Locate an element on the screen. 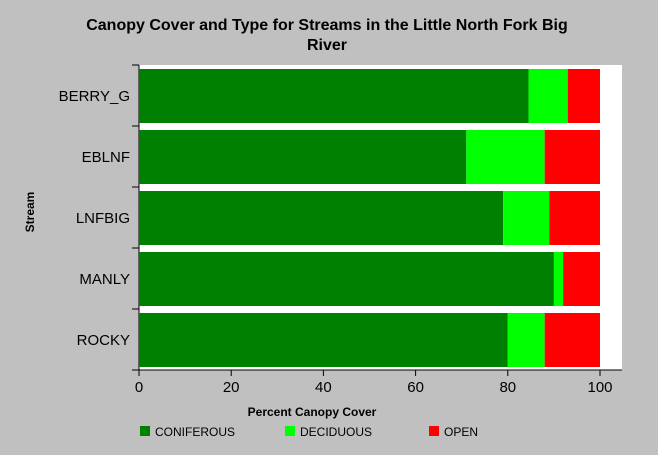 This screenshot has width=658, height=455. bar-segment-deciduous-rocky is located at coordinates (526, 340).